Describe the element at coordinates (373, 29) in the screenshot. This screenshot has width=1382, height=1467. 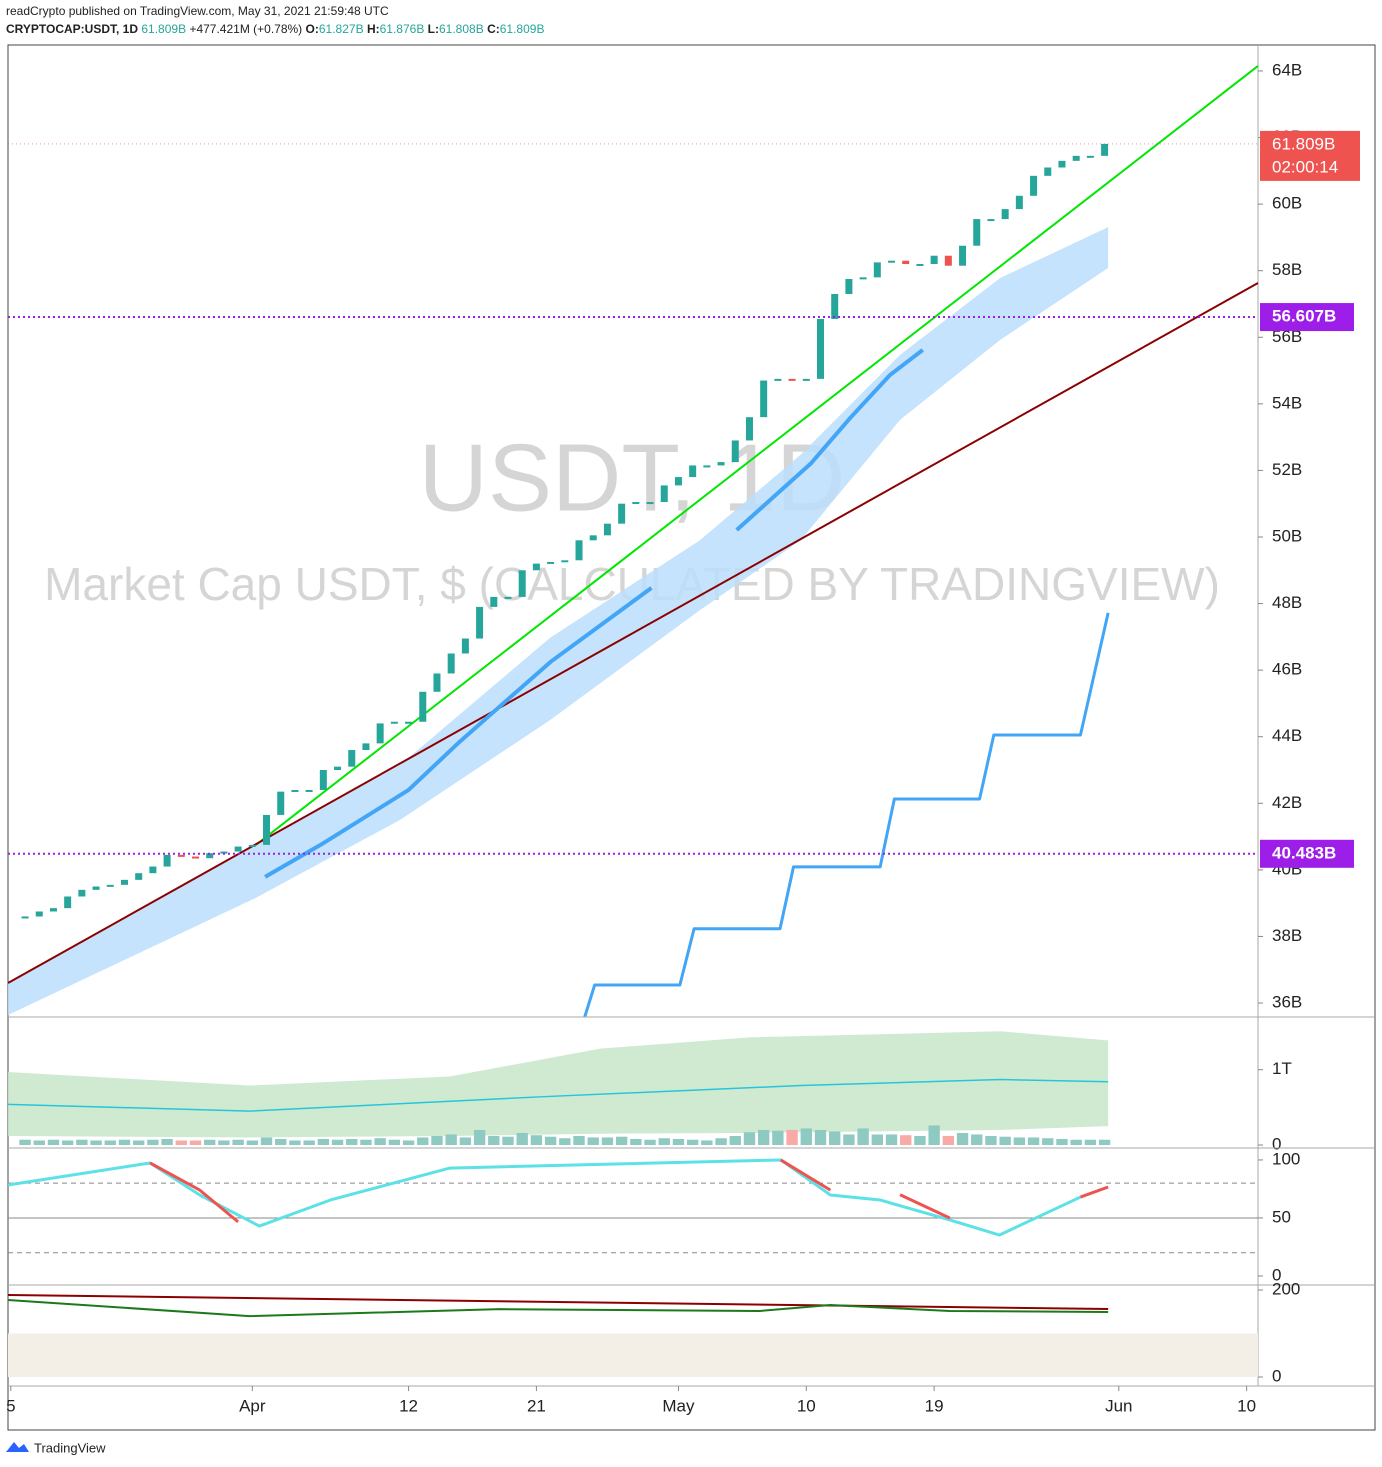
I see `high-label: H:` at that location.